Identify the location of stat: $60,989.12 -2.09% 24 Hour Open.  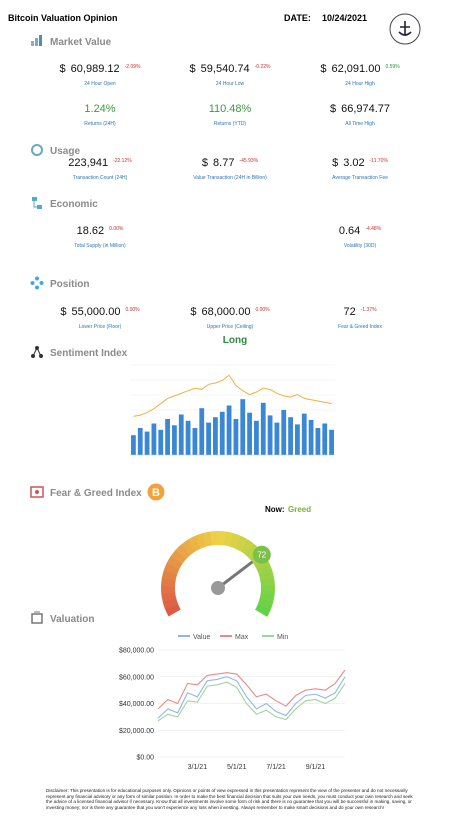
(100, 75).